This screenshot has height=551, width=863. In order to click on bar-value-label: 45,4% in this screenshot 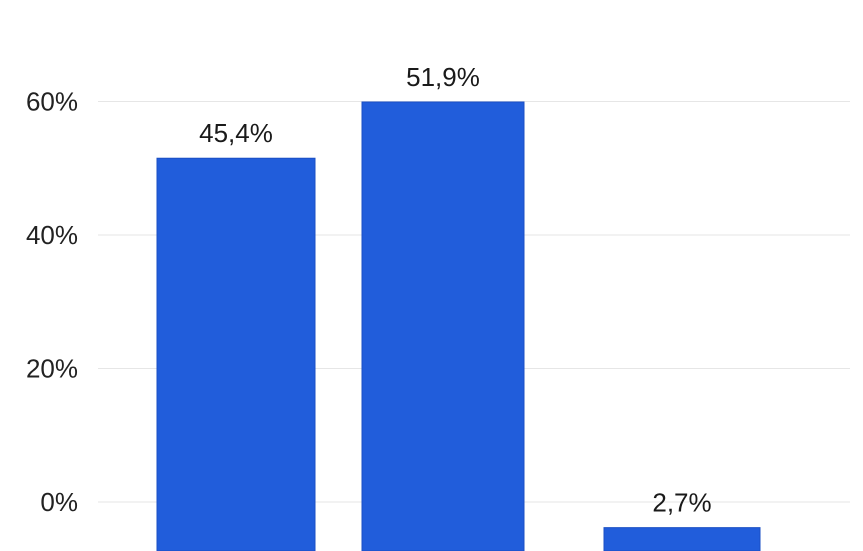, I will do `click(236, 133)`.